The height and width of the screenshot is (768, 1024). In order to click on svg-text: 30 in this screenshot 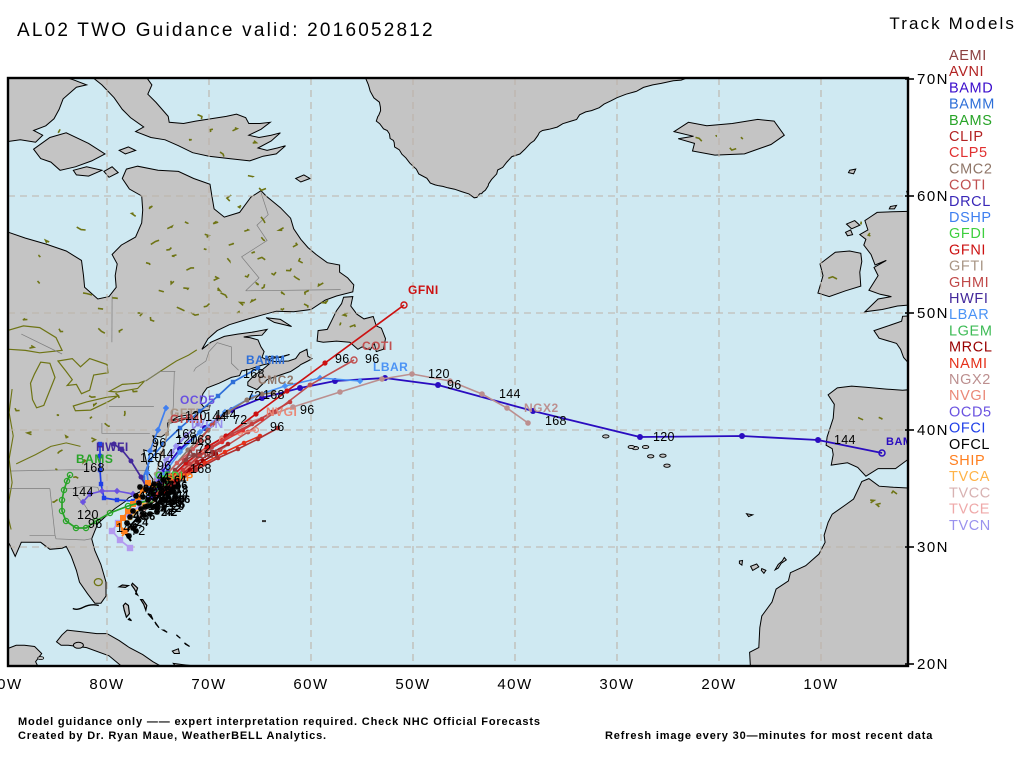, I will do `click(173, 491)`.